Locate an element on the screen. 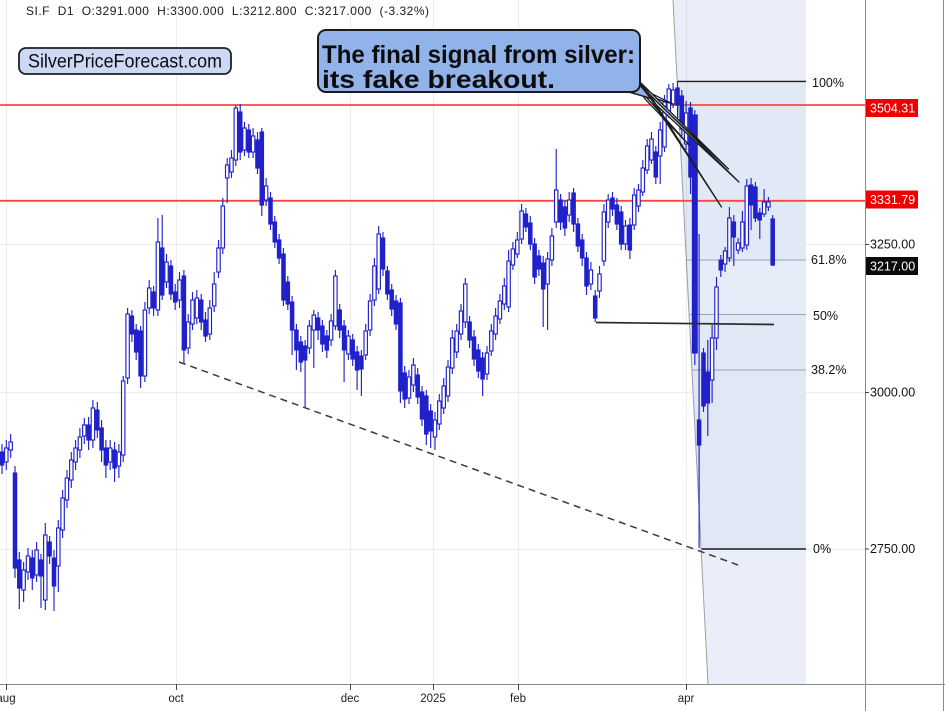 The height and width of the screenshot is (711, 945). svg-text: 3250.00 is located at coordinates (892, 245).